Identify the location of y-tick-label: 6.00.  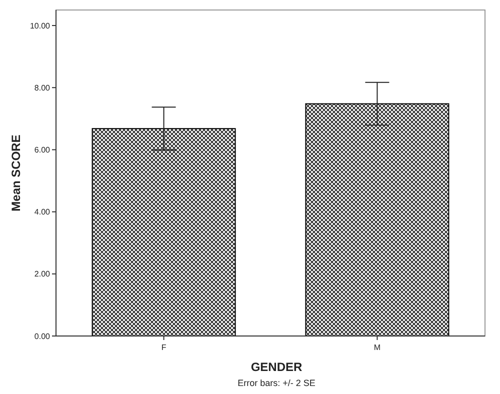
(42, 150).